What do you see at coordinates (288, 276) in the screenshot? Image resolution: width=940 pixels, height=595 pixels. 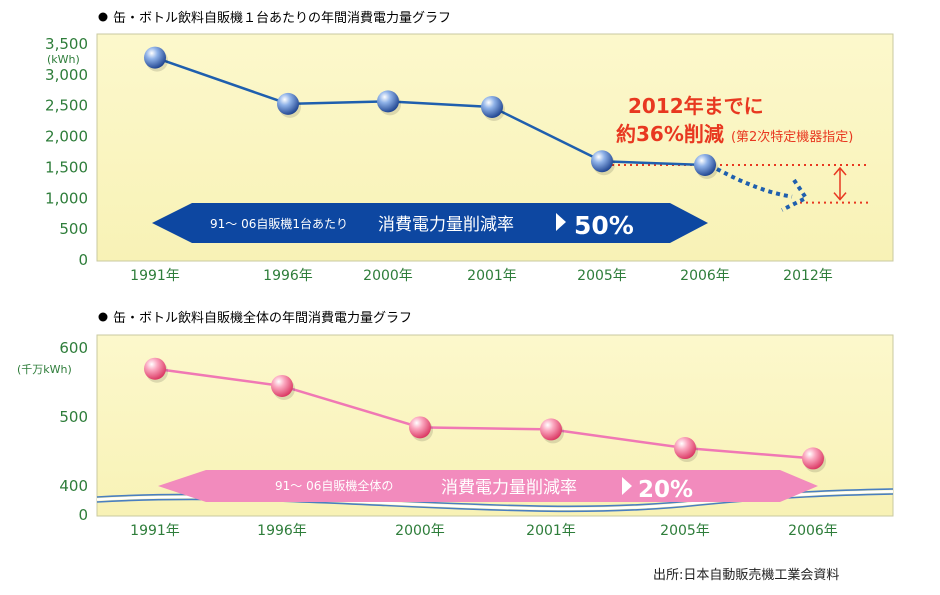 I see `chart1-x-tick: 1996年` at bounding box center [288, 276].